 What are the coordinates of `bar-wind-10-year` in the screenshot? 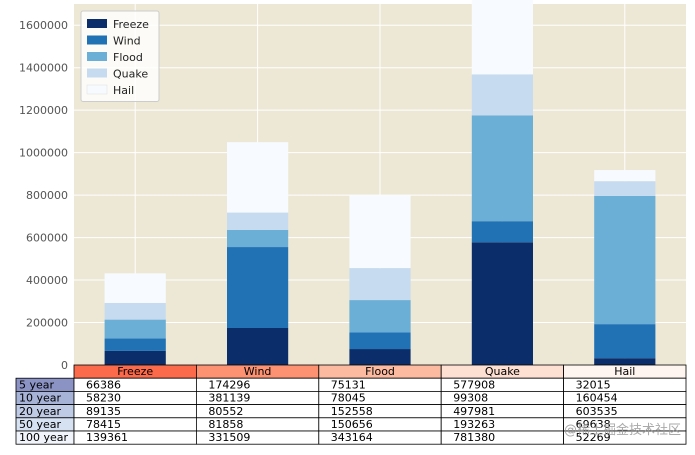 It's located at (258, 287).